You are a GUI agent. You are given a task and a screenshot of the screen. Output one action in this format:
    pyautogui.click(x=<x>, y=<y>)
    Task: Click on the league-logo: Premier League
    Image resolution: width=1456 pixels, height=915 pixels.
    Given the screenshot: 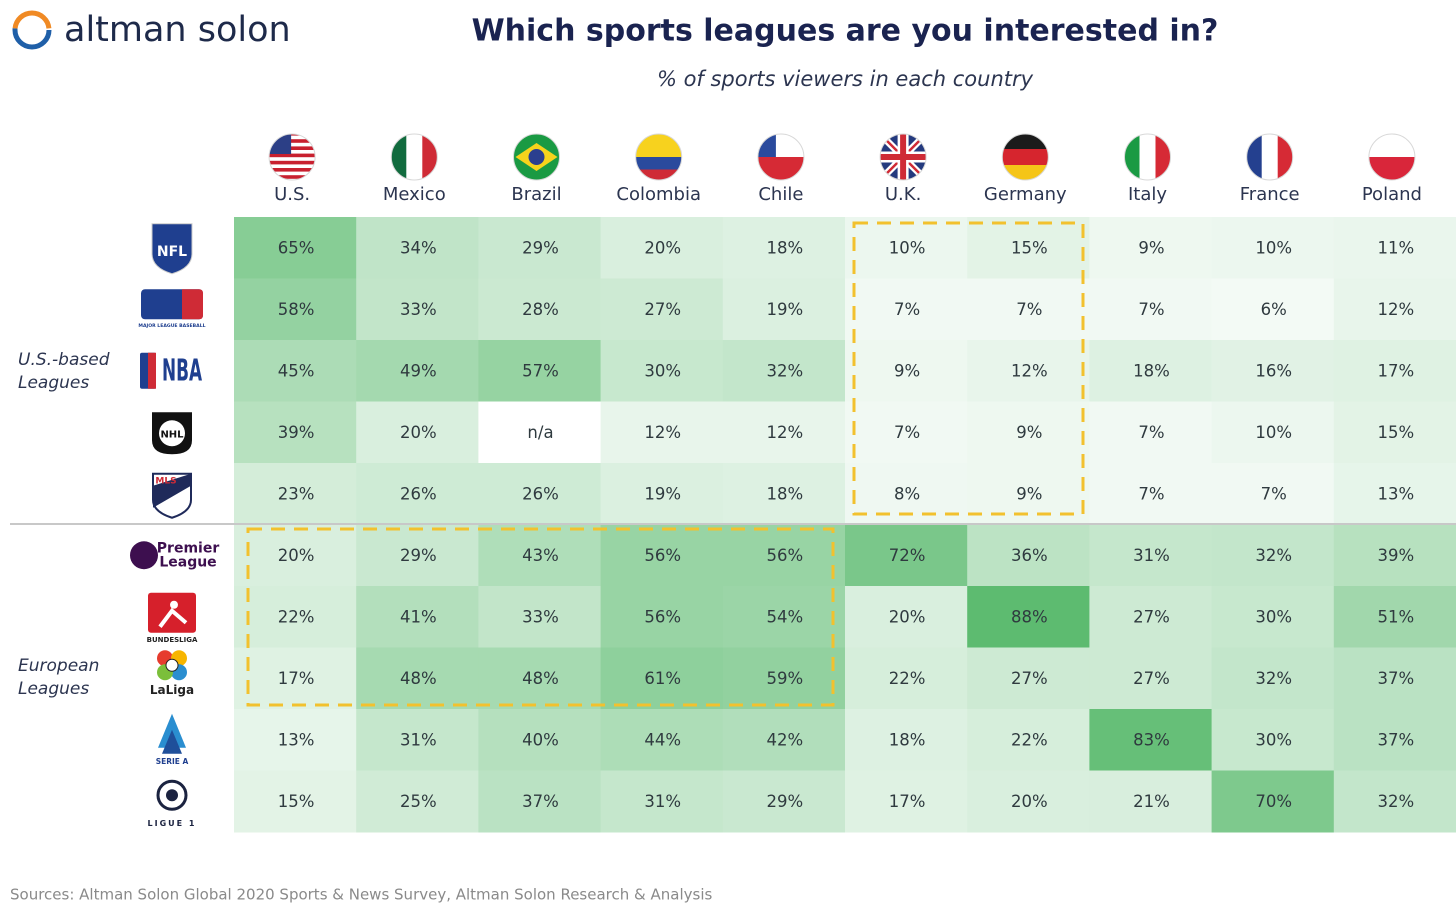 What is the action you would take?
    pyautogui.click(x=174, y=555)
    